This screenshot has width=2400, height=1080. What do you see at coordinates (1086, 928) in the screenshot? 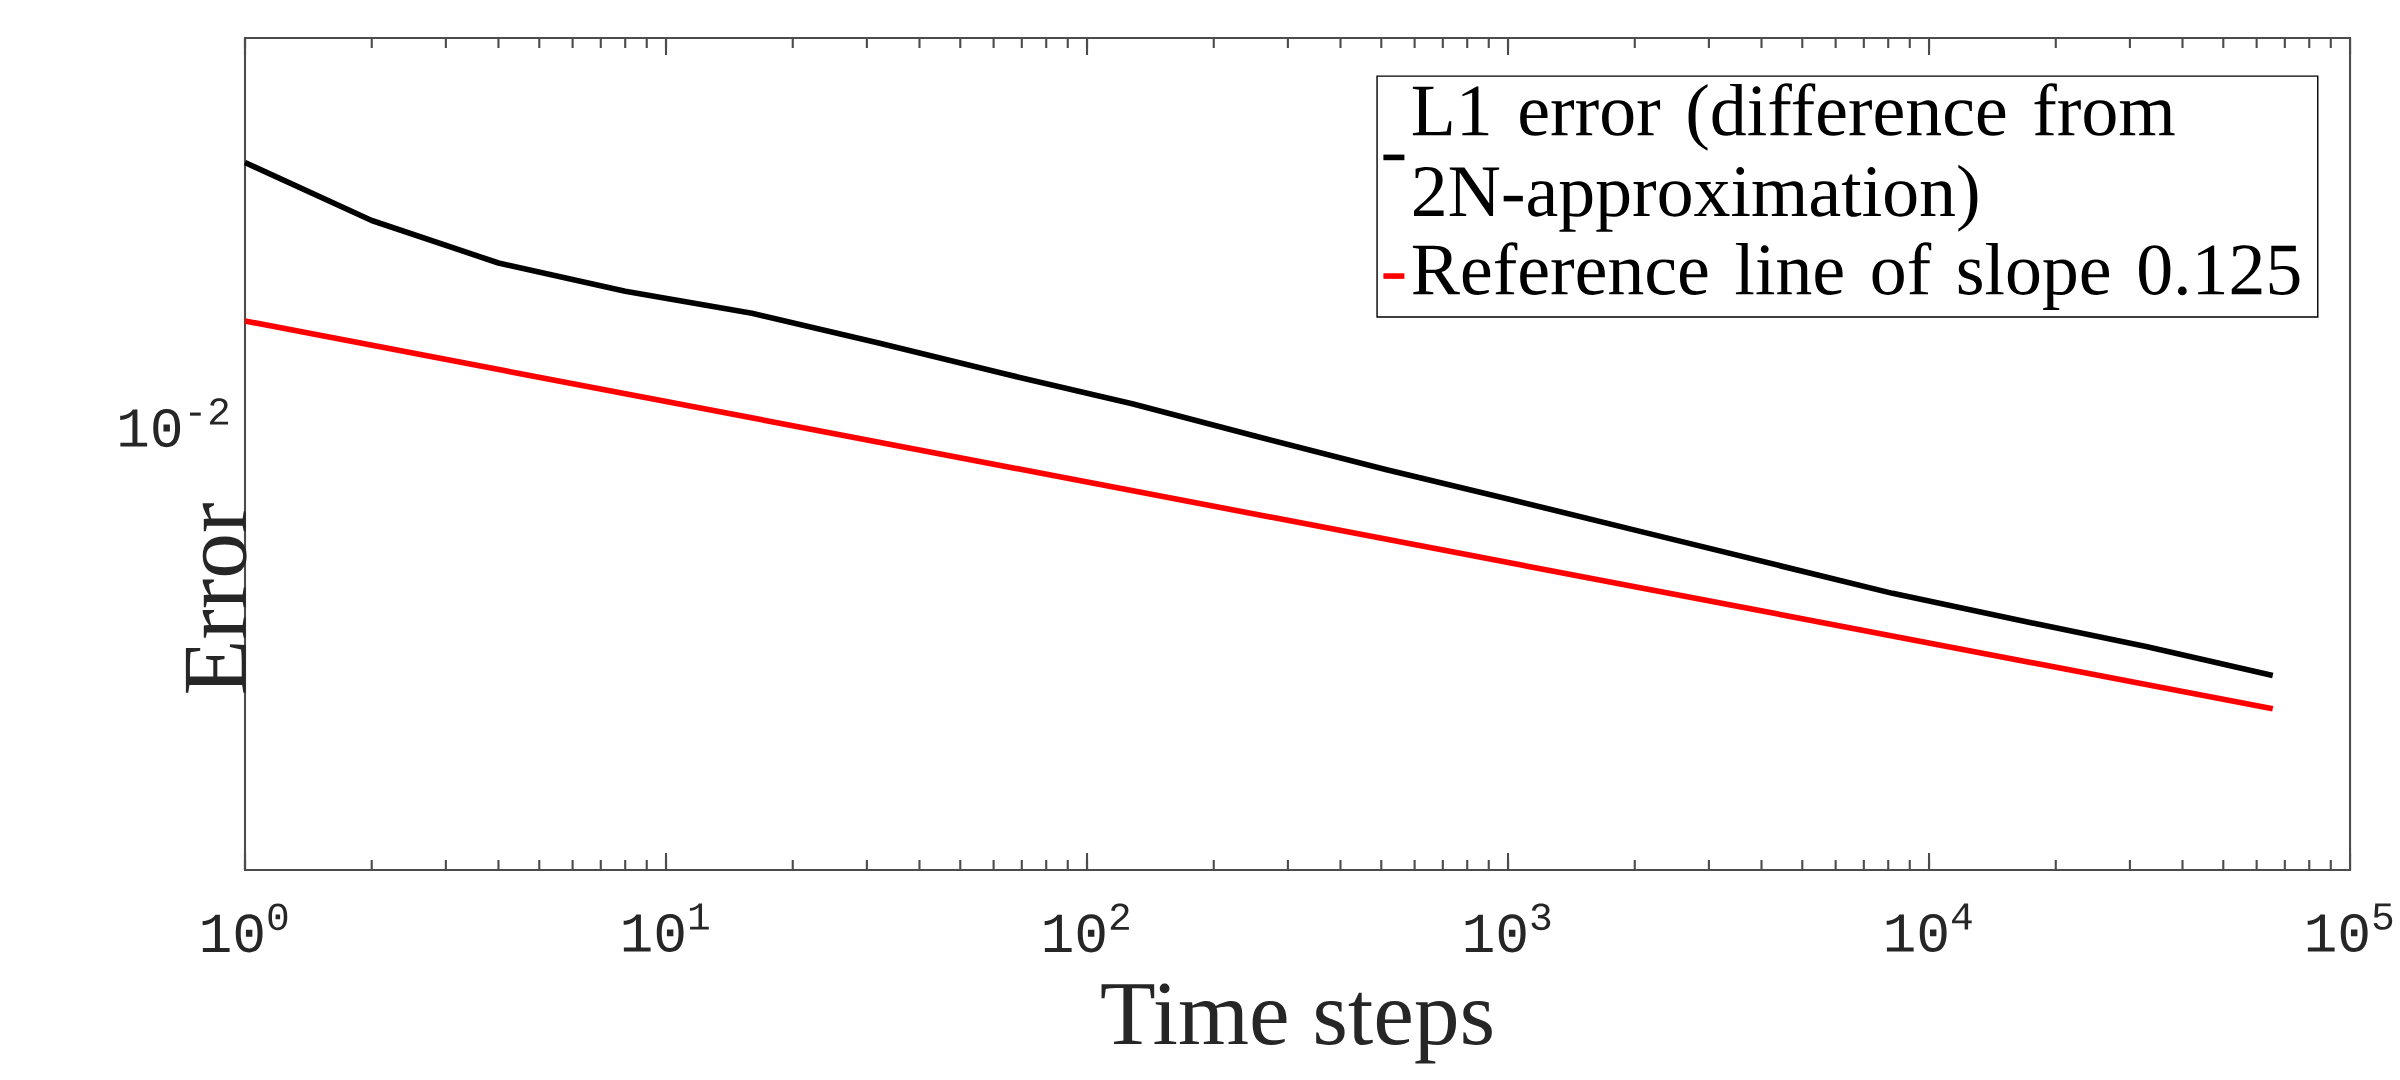
I see `x-tick-label: 10$^{2}$` at bounding box center [1086, 928].